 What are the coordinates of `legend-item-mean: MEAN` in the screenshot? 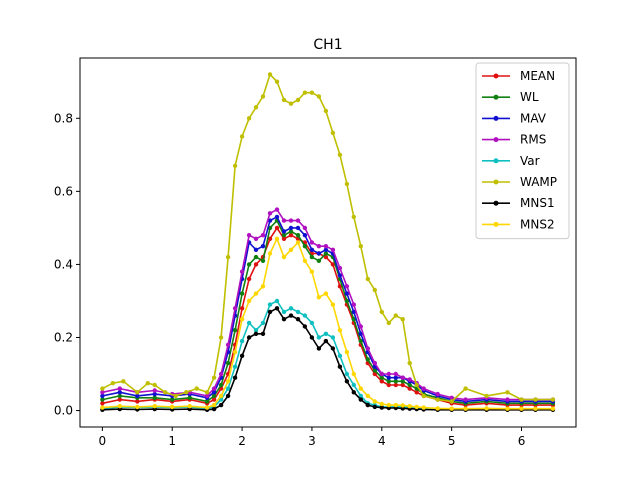 It's located at (518, 76).